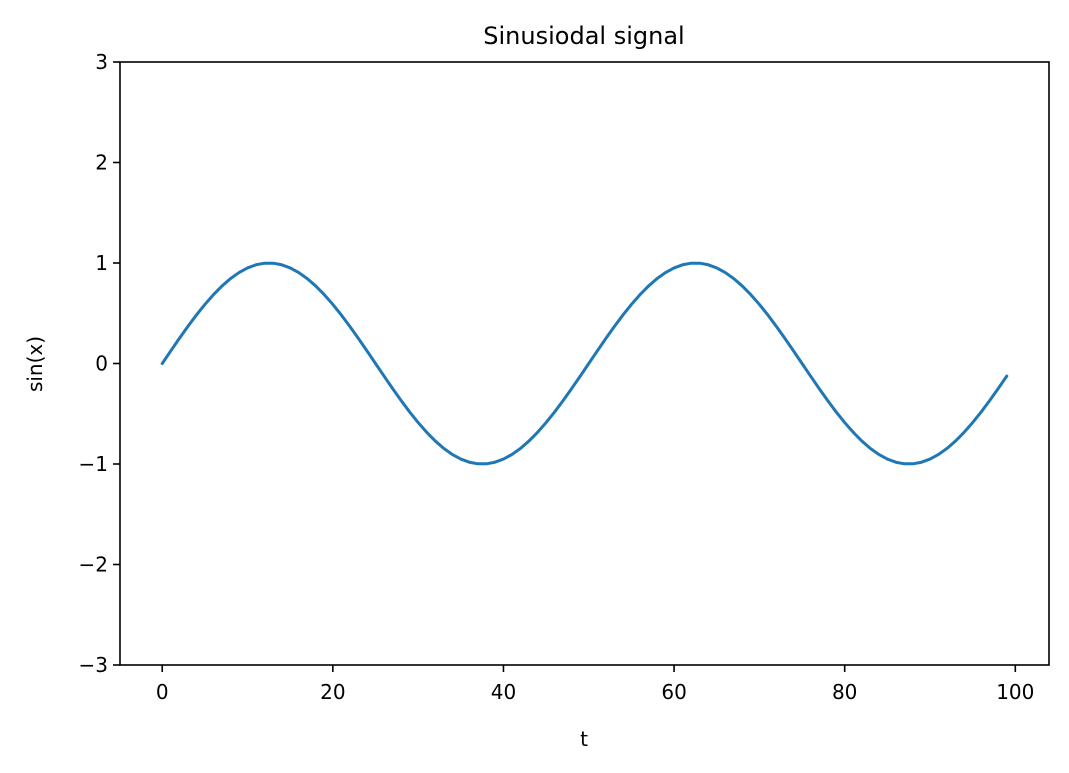  I want to click on y-tick-label: 0, so click(101, 364).